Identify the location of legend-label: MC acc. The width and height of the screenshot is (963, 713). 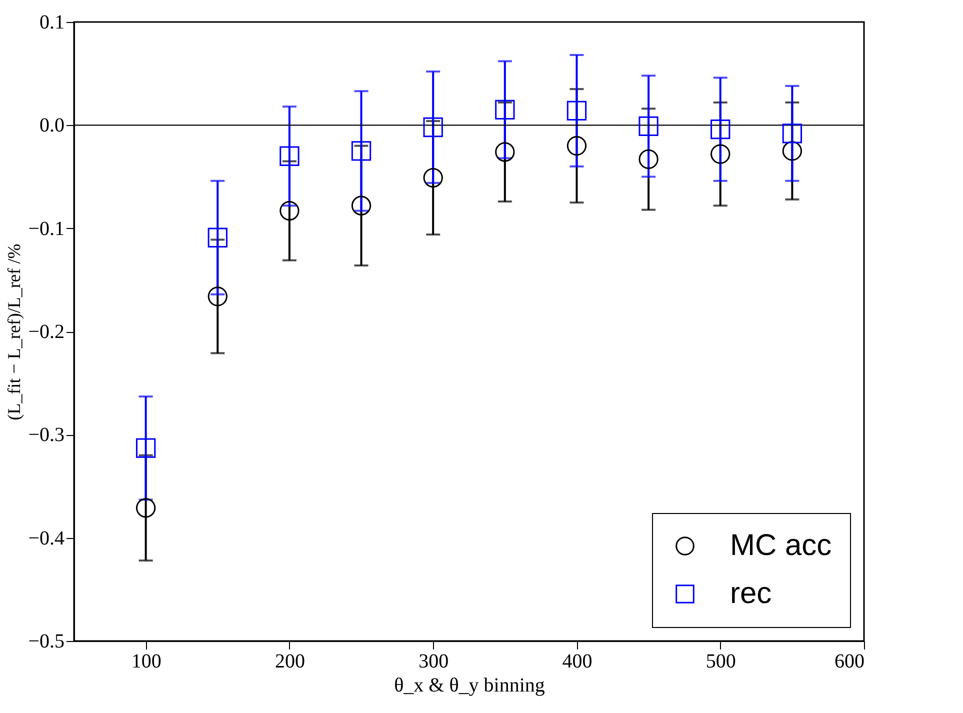
(781, 545).